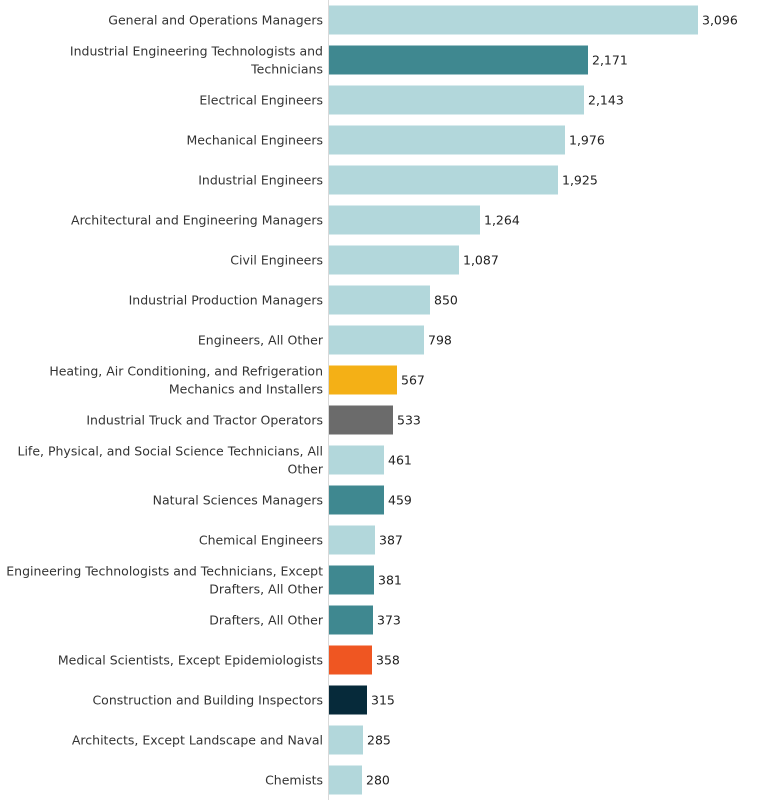  I want to click on category-label: Electrical Engineers, so click(261, 99).